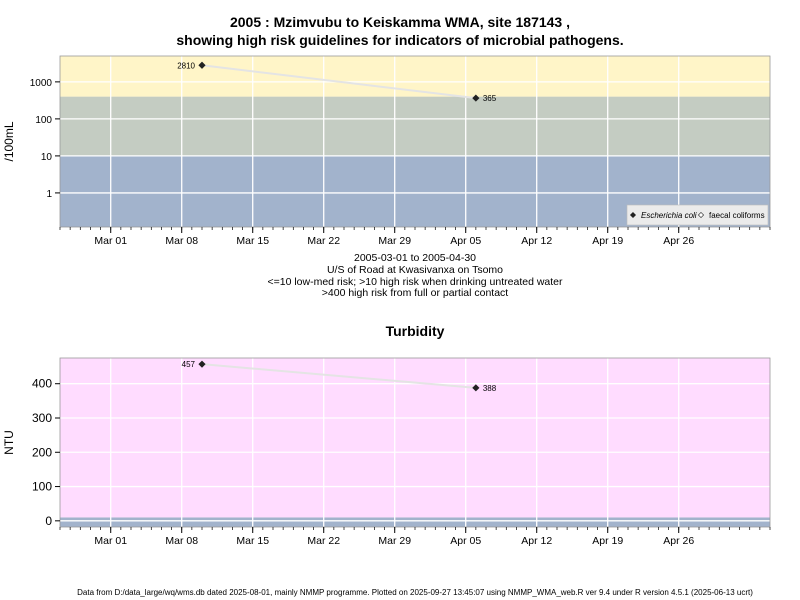 The height and width of the screenshot is (600, 800). Describe the element at coordinates (536, 241) in the screenshot. I see `ecoli-x-tick-label: Apr 12` at that location.